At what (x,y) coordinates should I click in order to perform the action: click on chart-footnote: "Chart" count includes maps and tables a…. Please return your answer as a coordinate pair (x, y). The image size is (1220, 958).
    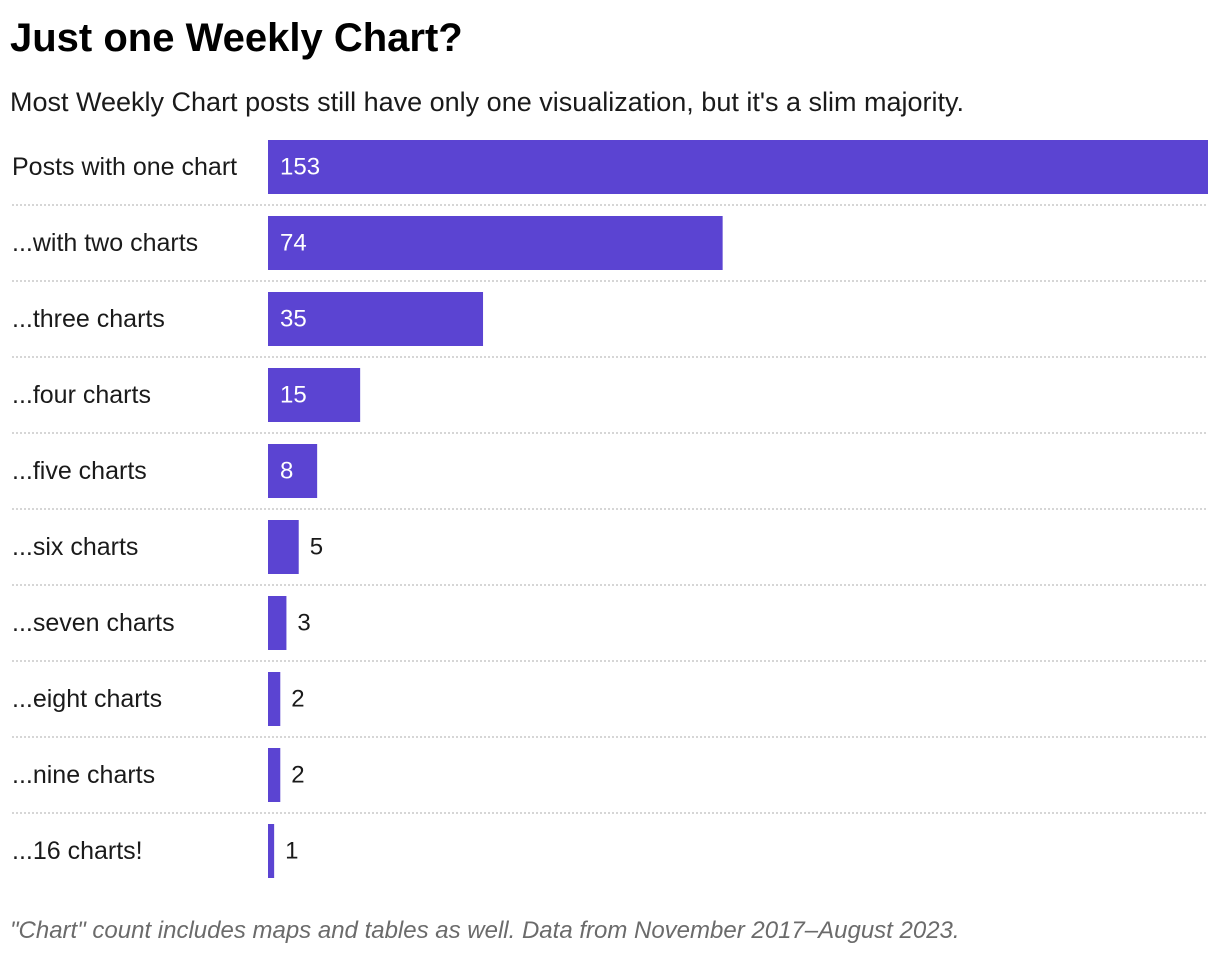
    Looking at the image, I should click on (485, 930).